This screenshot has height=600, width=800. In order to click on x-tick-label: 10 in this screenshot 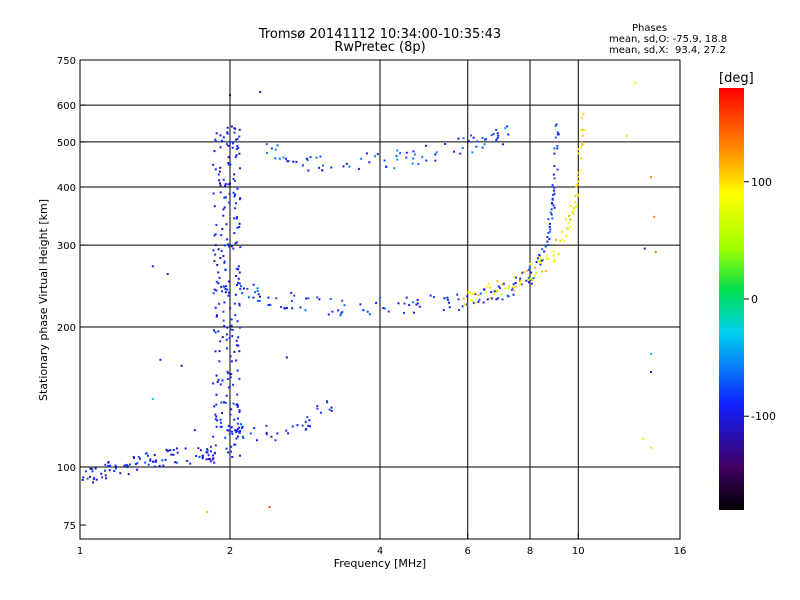, I will do `click(578, 551)`.